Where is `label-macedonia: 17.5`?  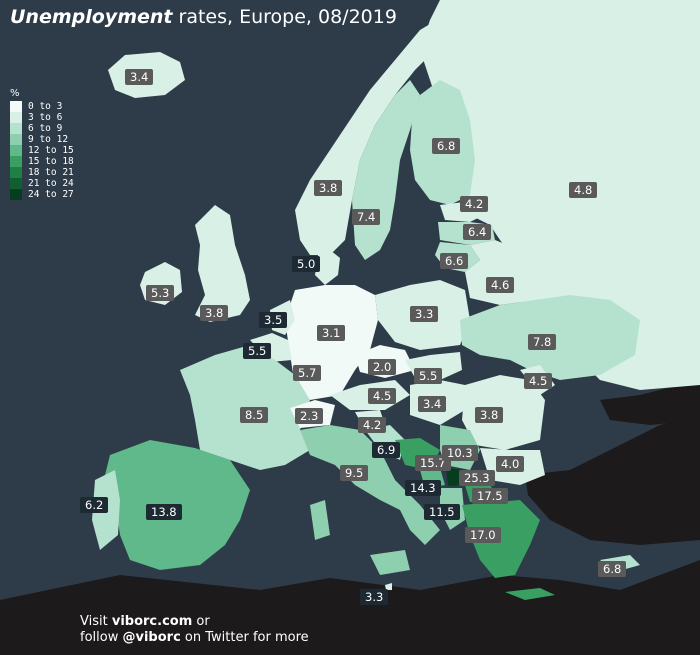 label-macedonia: 17.5 is located at coordinates (490, 496).